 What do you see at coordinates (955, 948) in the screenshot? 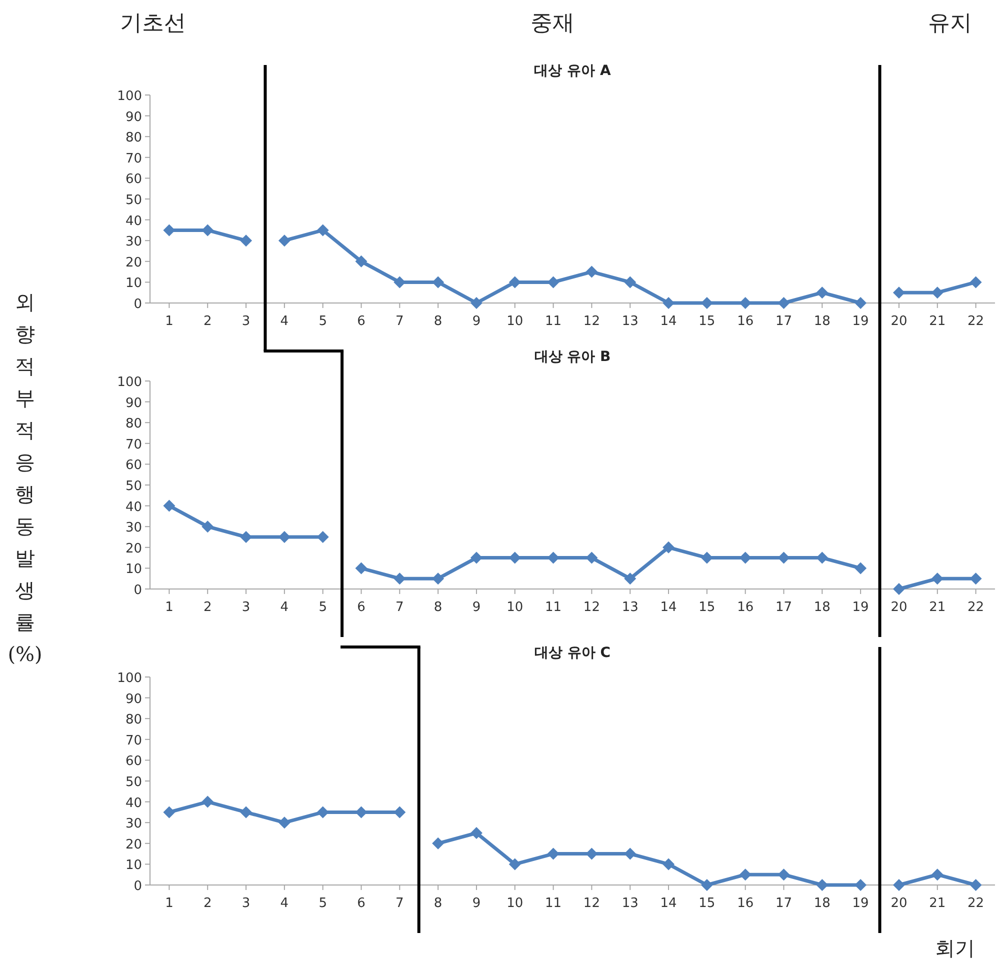
I see `x-axis-title: 회기` at bounding box center [955, 948].